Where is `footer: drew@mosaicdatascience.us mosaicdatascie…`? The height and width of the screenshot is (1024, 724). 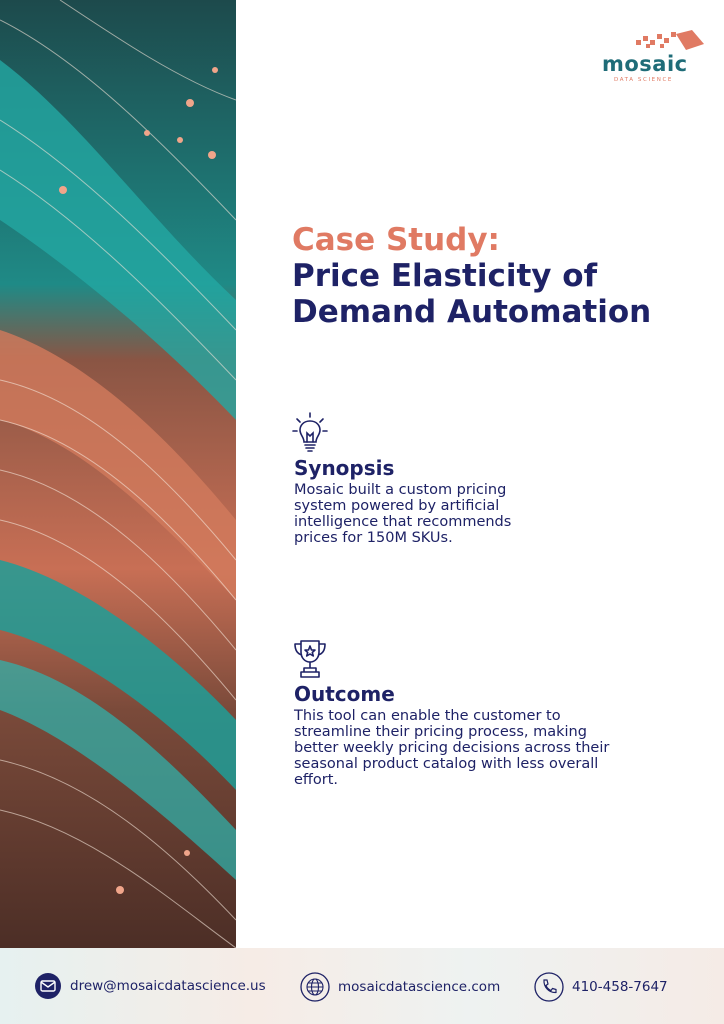
footer: drew@mosaicdatascience.us mosaicdatascie… is located at coordinates (362, 986).